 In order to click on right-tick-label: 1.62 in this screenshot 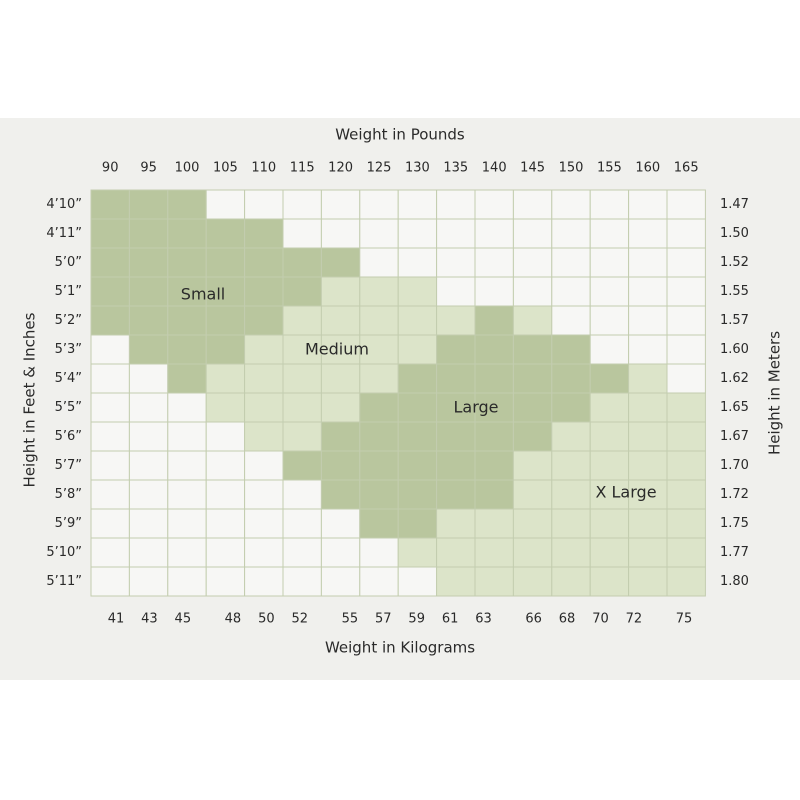, I will do `click(734, 378)`.